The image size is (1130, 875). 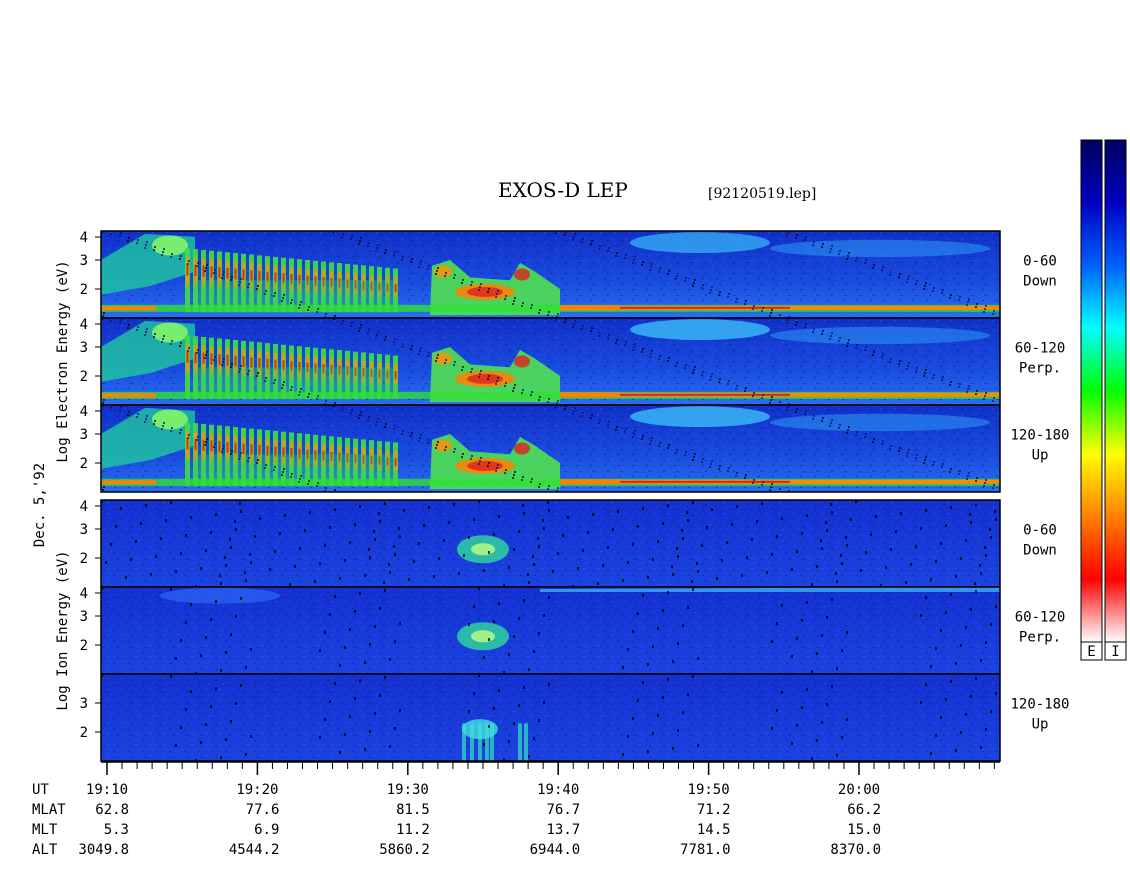 I want to click on ion-y-axis-label: Log Ion Energy (eV), so click(x=63, y=630).